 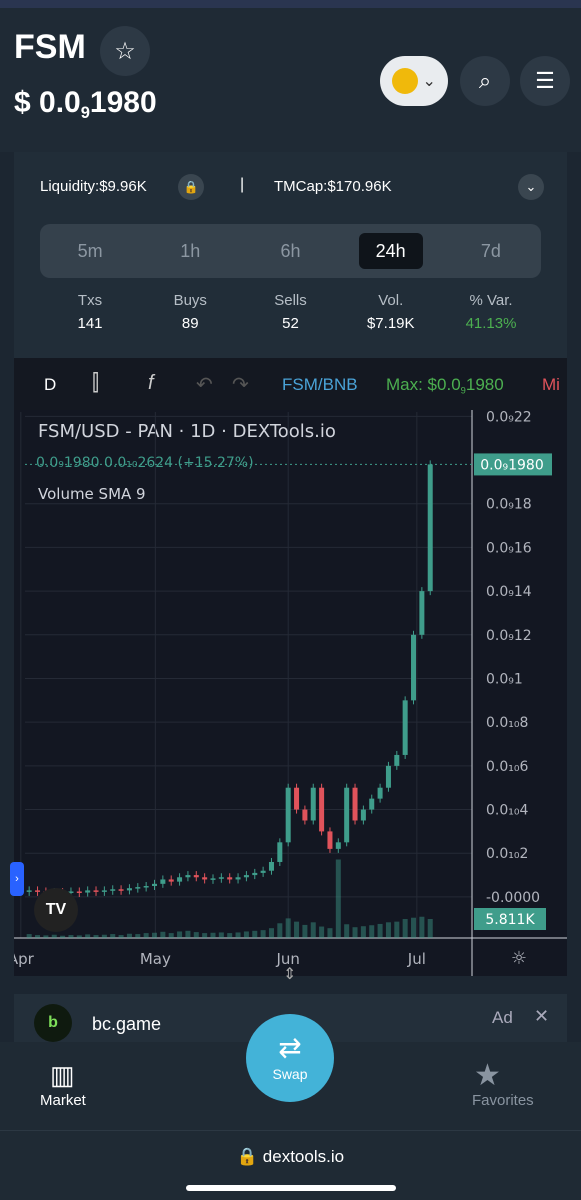 I want to click on x-tick-label: Apr, so click(x=24, y=959).